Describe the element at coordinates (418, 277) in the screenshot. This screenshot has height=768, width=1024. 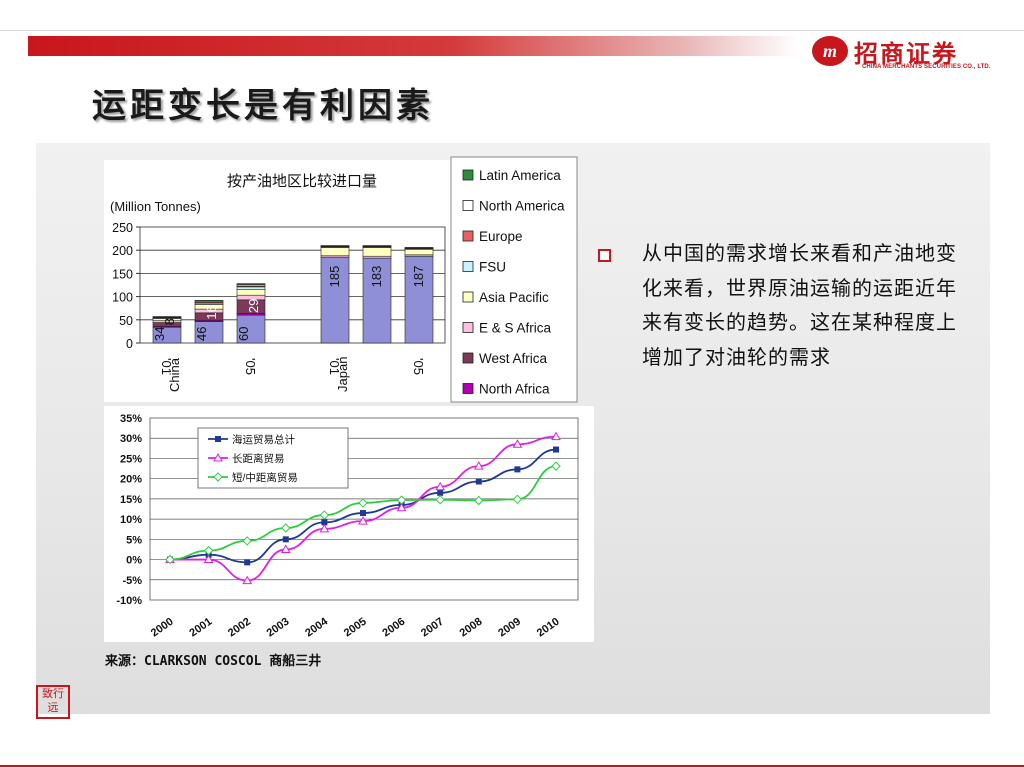
I see `bar-data-label: 187` at that location.